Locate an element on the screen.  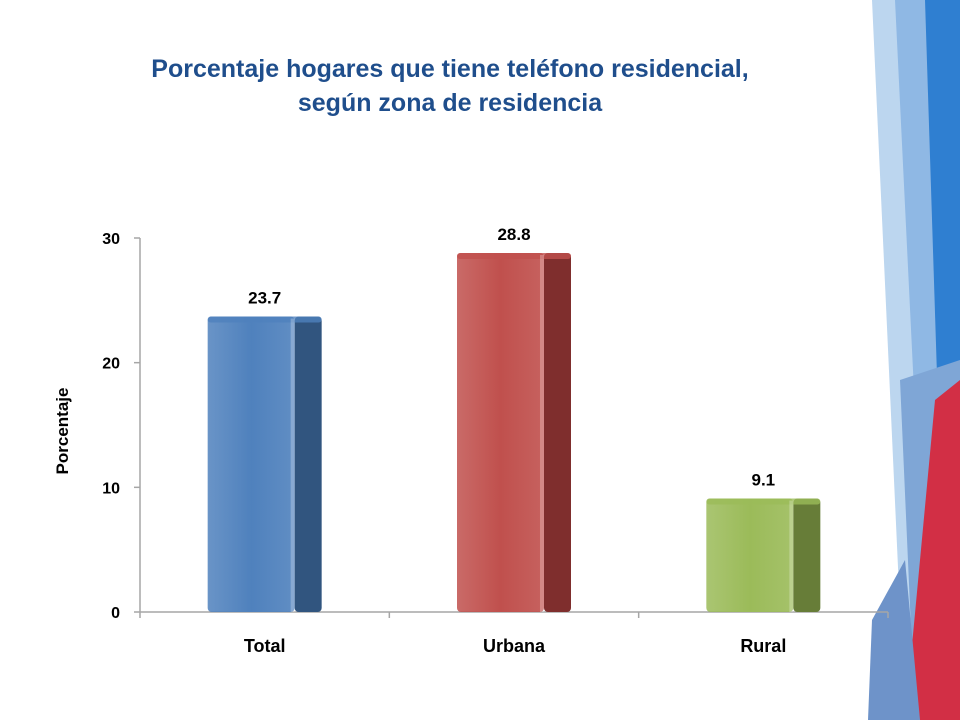
y-axis-label: Porcentaje is located at coordinates (62, 431).